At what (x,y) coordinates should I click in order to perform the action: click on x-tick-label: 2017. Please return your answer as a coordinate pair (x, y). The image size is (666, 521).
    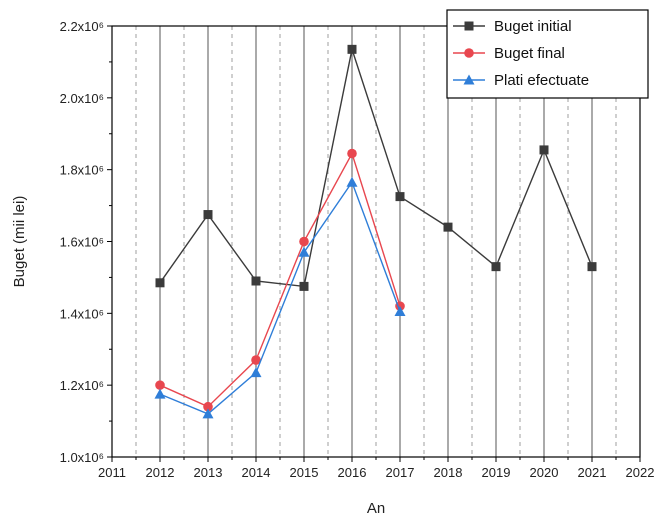
    Looking at the image, I should click on (400, 472).